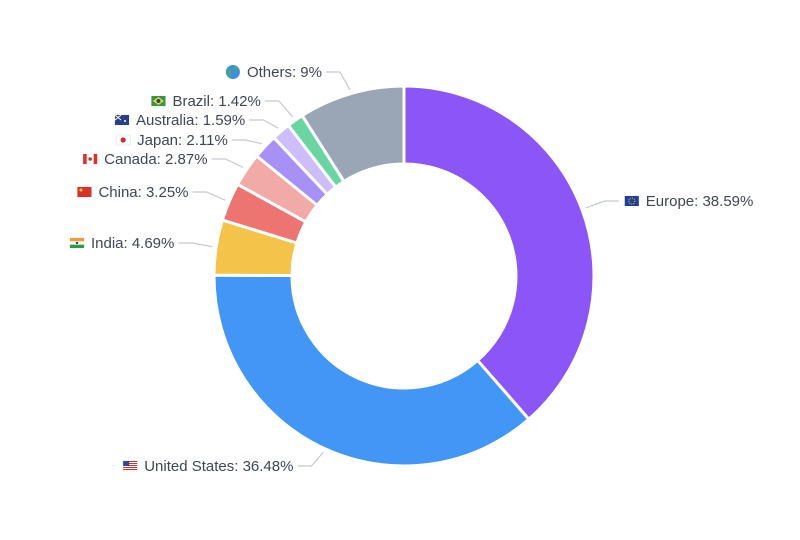 This screenshot has width=800, height=540. I want to click on data-label-india: India: 4.69%, so click(132, 243).